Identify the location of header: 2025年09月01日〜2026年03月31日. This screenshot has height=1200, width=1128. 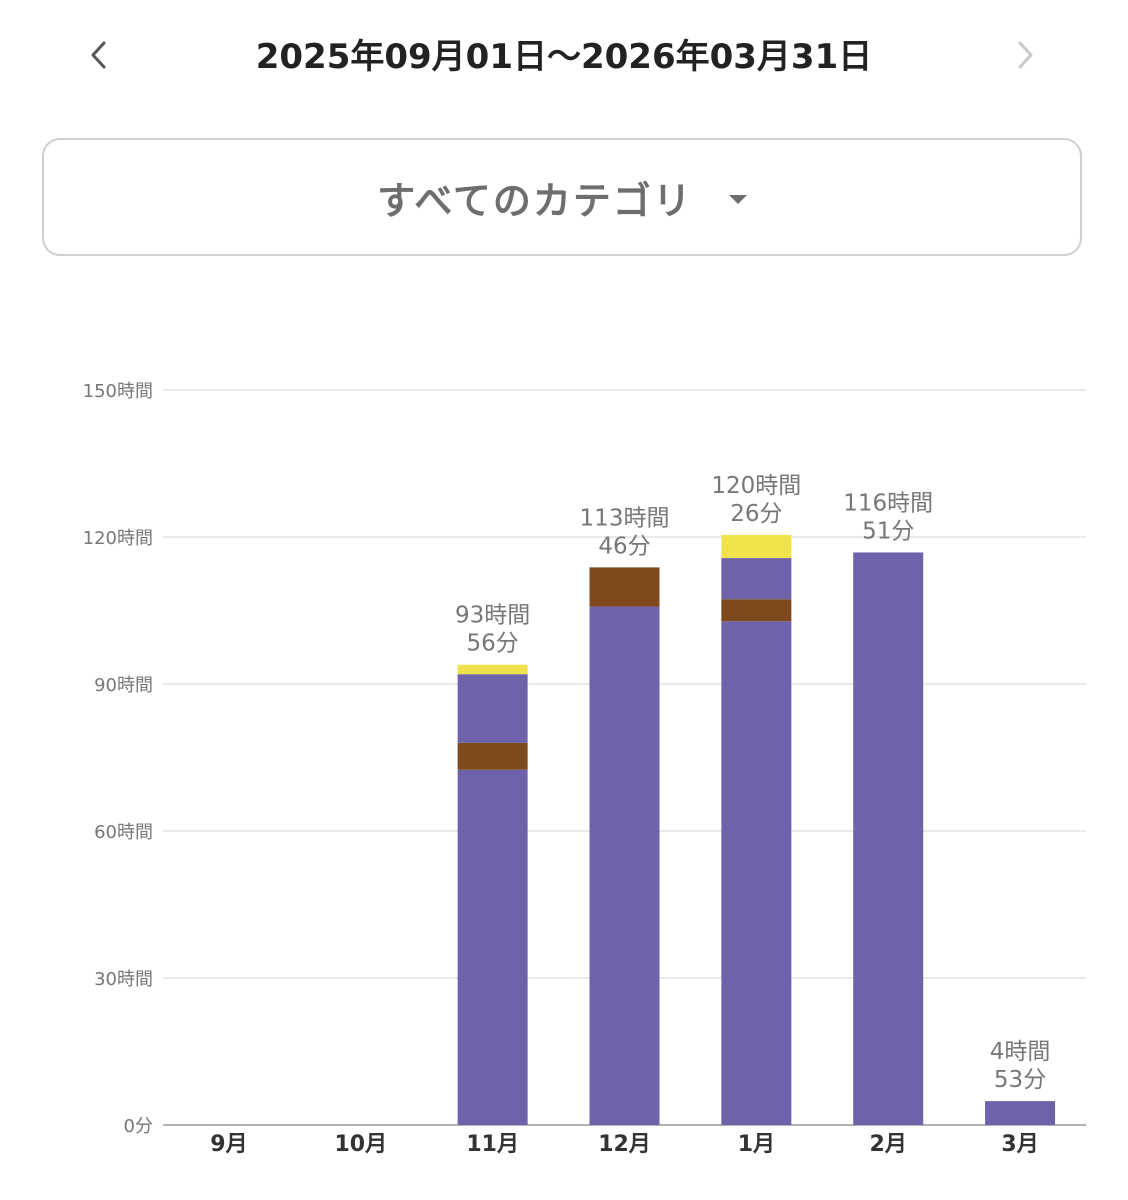
(564, 55).